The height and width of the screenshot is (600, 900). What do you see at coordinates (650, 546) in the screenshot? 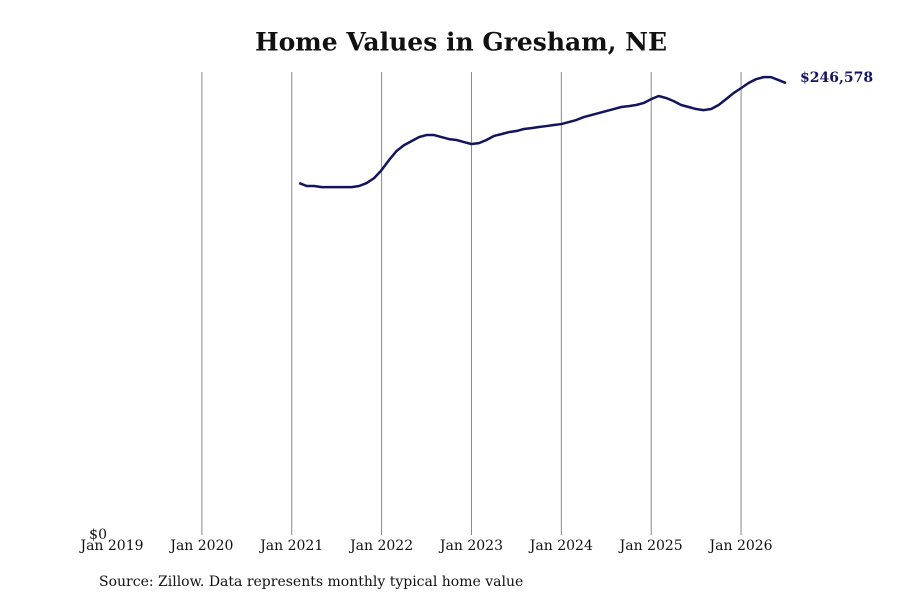
I see `x-tick-label: Jan 2025` at bounding box center [650, 546].